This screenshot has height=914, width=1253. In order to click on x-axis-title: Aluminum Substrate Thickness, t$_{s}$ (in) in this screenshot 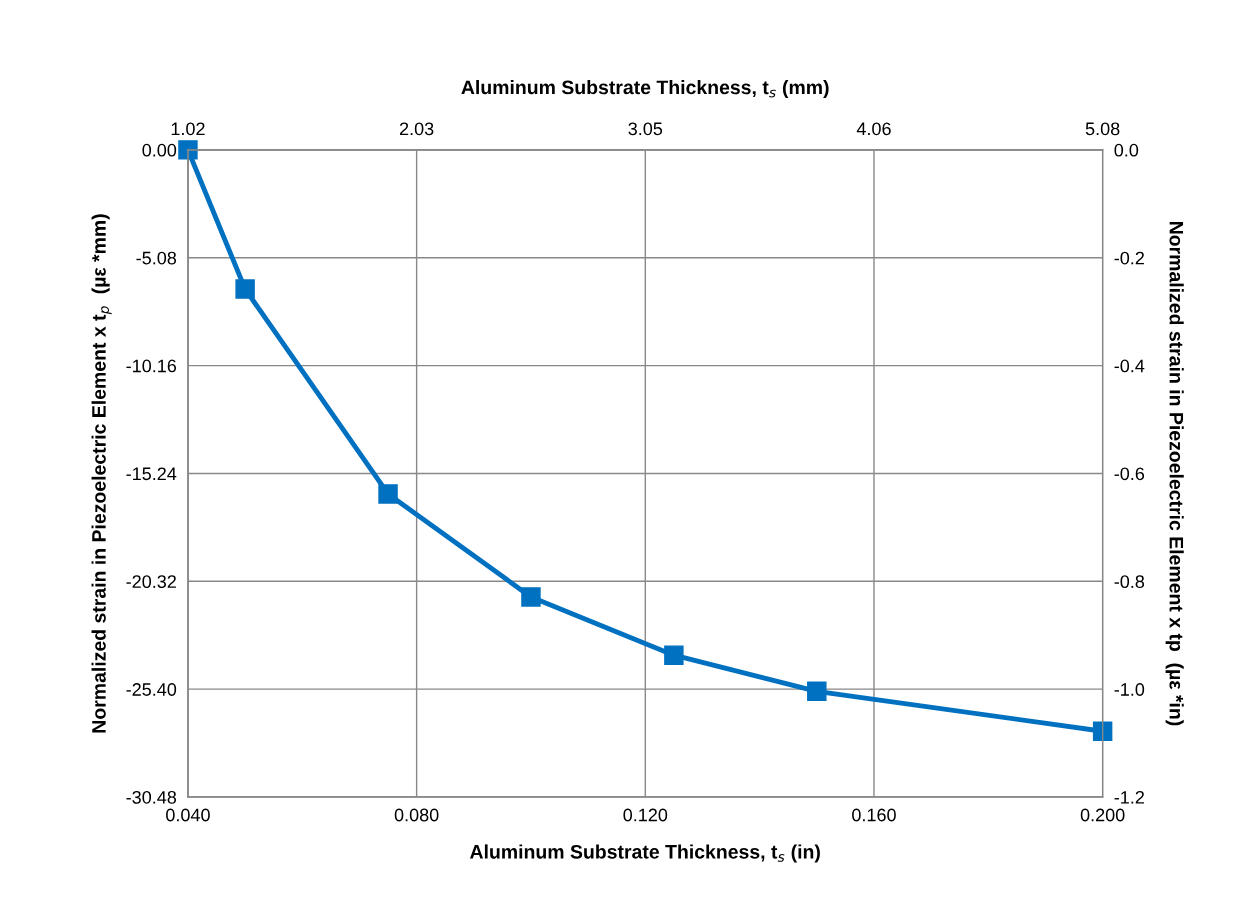, I will do `click(645, 853)`.